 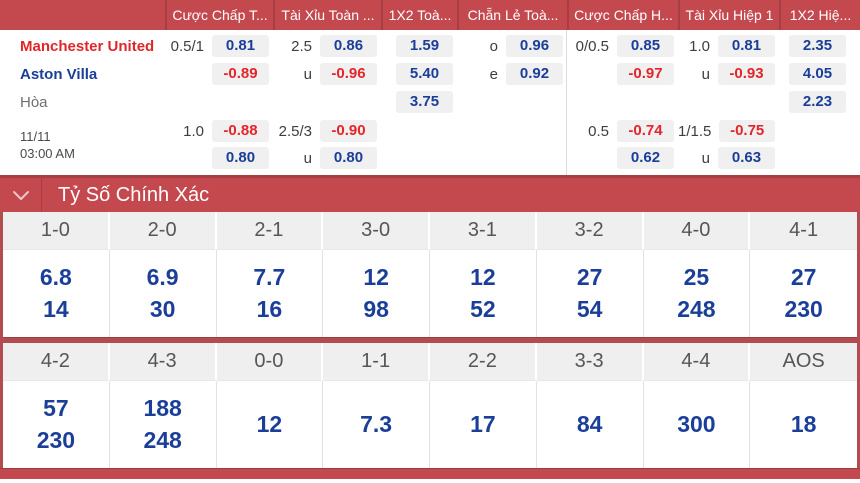 I want to click on odds-row: Hòa 3.75 2.23, so click(x=430, y=102).